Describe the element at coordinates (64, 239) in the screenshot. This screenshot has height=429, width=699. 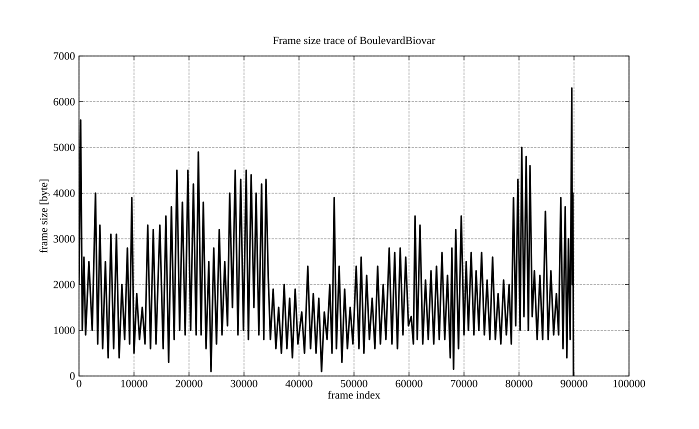
I see `y-tick-label: 3000` at that location.